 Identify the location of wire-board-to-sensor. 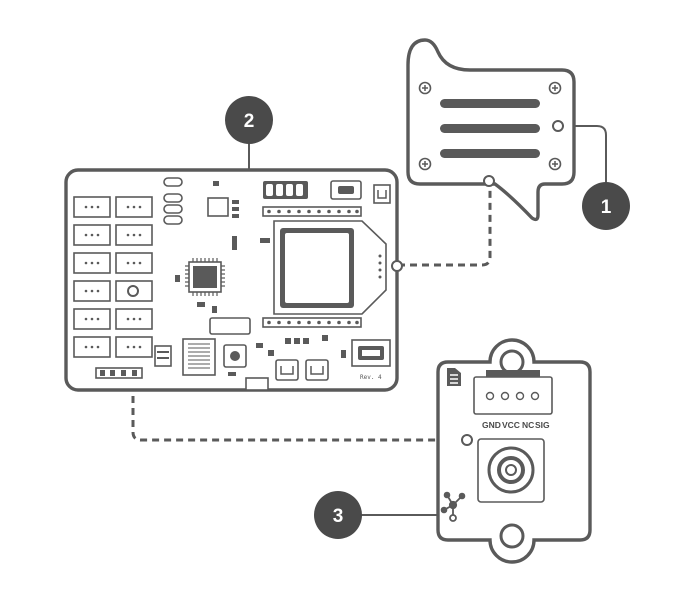
(298, 371).